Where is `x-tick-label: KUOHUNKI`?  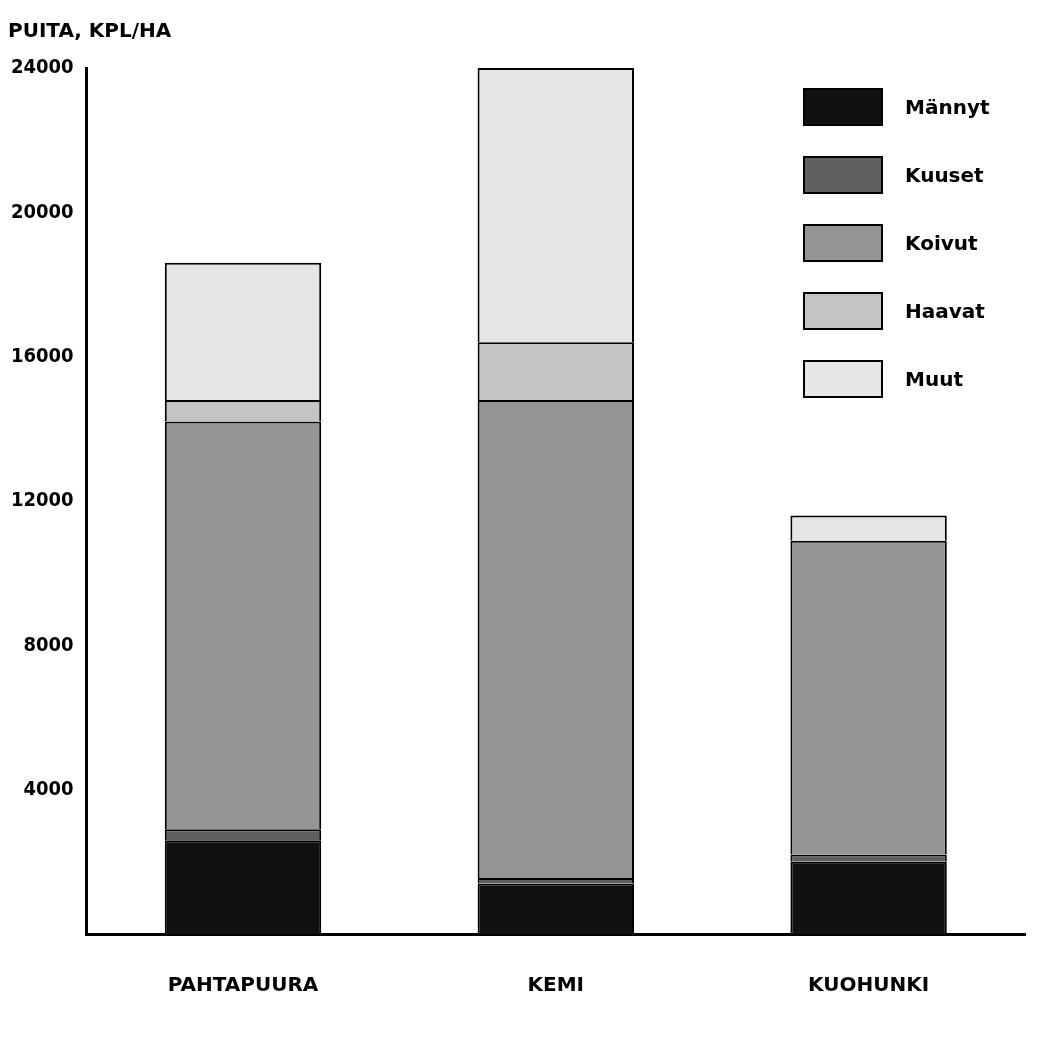 x-tick-label: KUOHUNKI is located at coordinates (869, 984).